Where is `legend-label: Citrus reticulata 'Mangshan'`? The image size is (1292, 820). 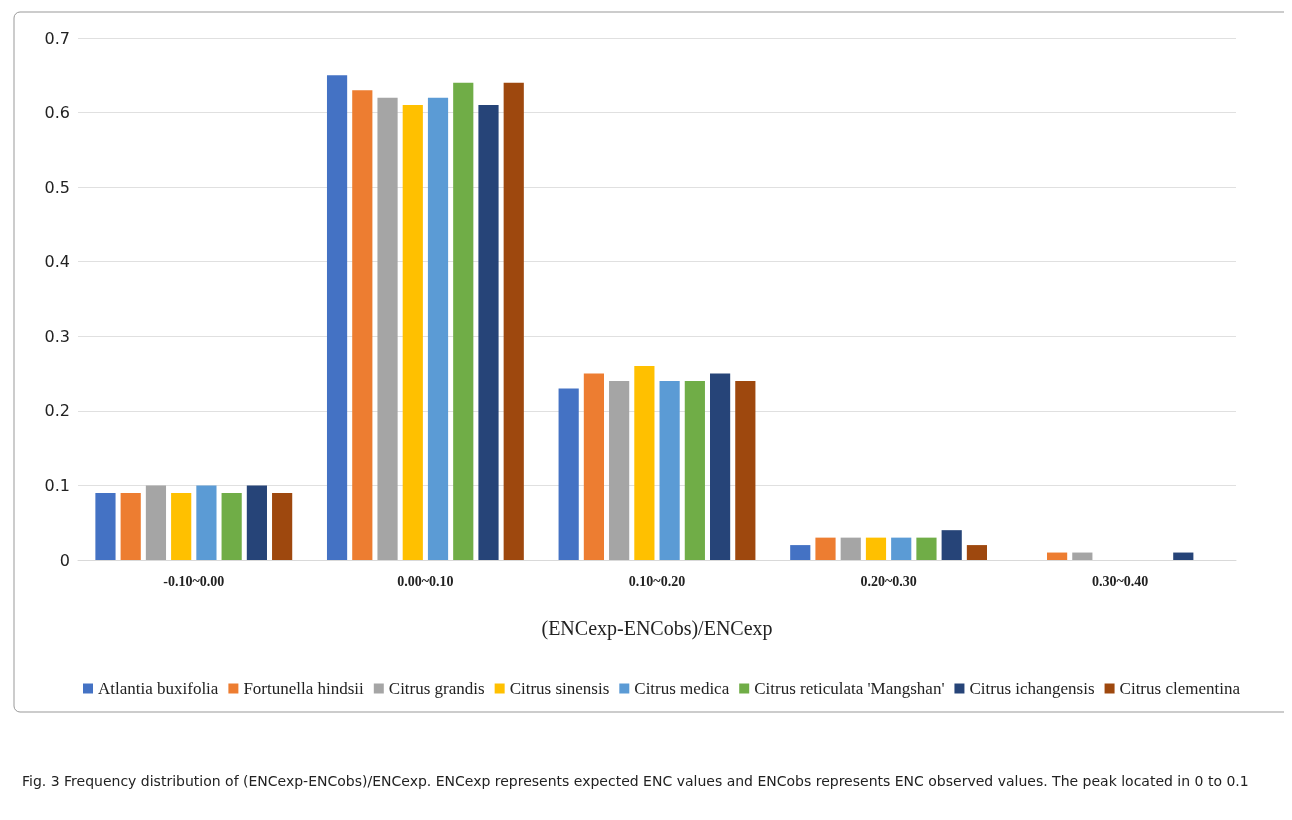 legend-label: Citrus reticulata 'Mangshan' is located at coordinates (849, 688).